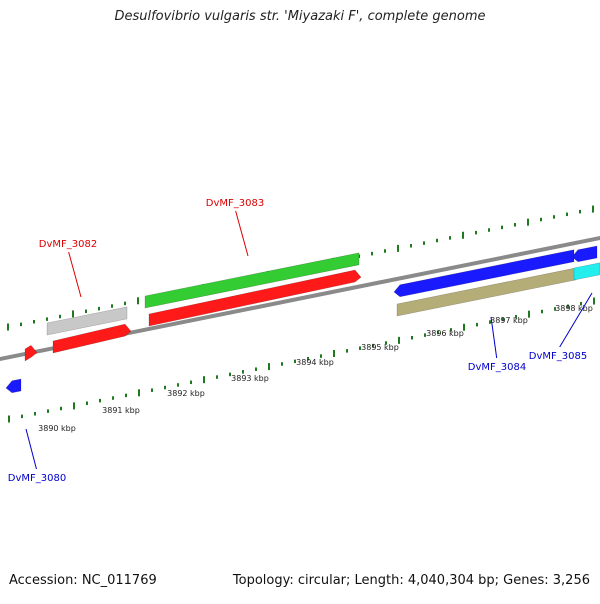 This screenshot has width=600, height=604. I want to click on gene-arrow-red-tiny, so click(31, 353).